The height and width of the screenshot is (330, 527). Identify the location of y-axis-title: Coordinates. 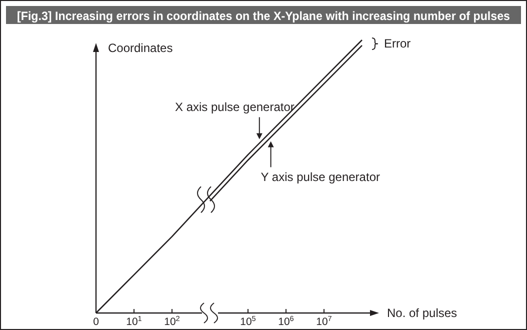
(140, 48).